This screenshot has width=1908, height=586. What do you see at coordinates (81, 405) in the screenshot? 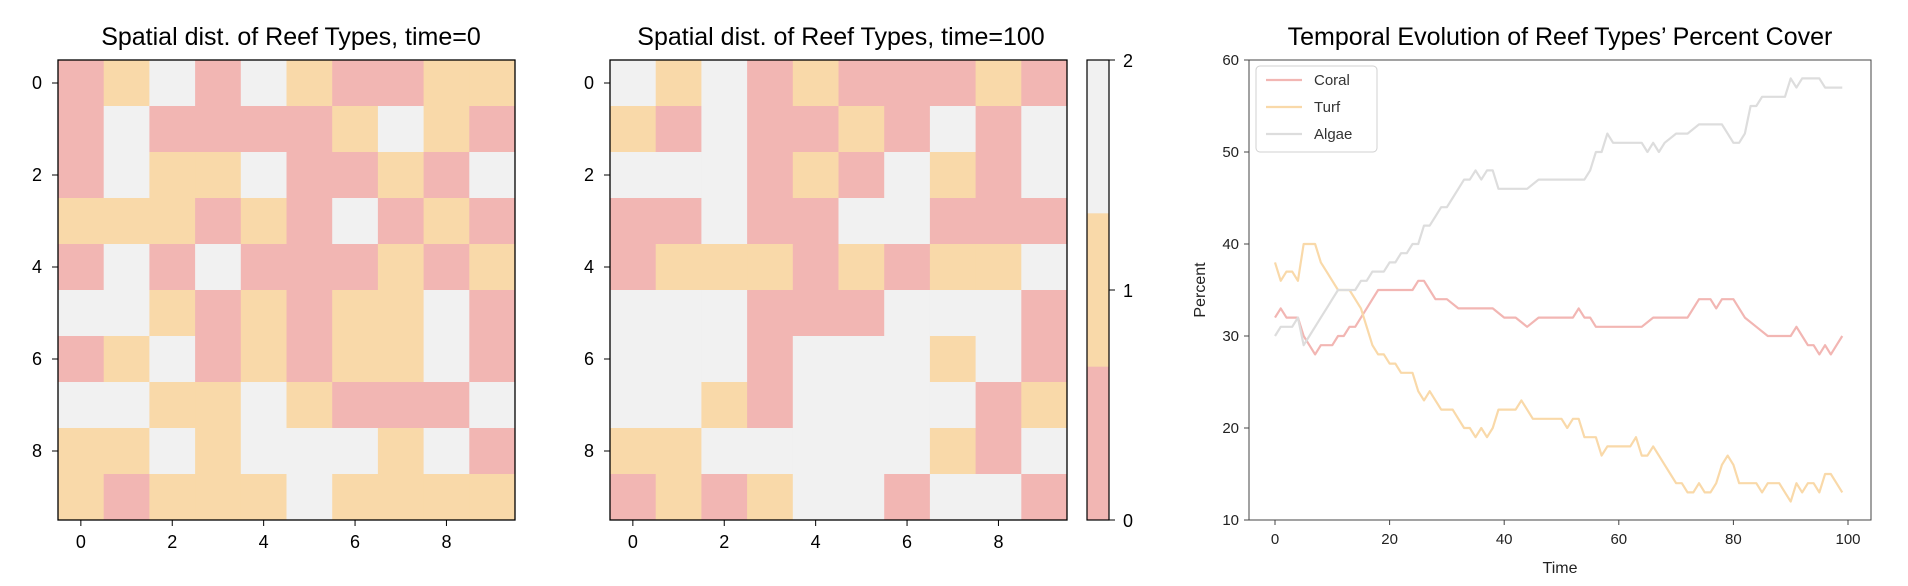
I see `heatmap-1-cell-r7-c0` at bounding box center [81, 405].